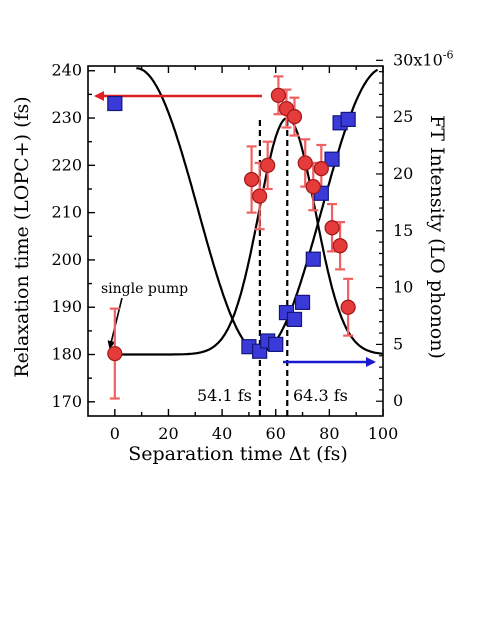 Image resolution: width=480 pixels, height=621 pixels. What do you see at coordinates (403, 287) in the screenshot?
I see `y2-tick-label: 10` at bounding box center [403, 287].